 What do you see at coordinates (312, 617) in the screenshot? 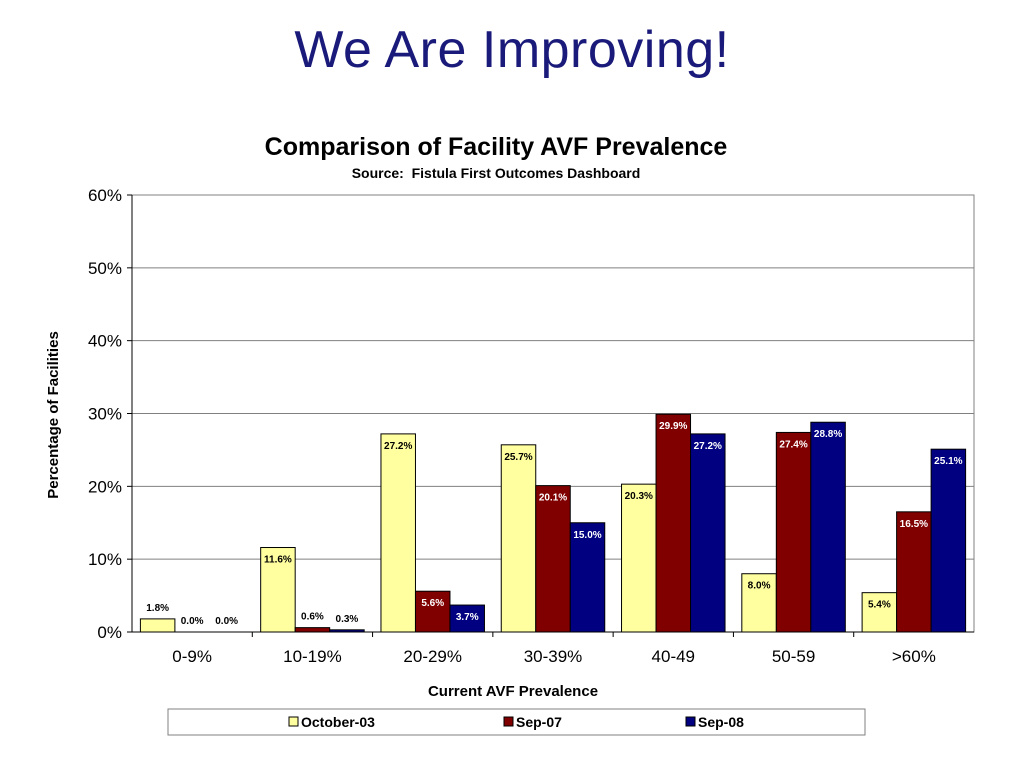
I see `bar-data-label: 0.6%` at bounding box center [312, 617].